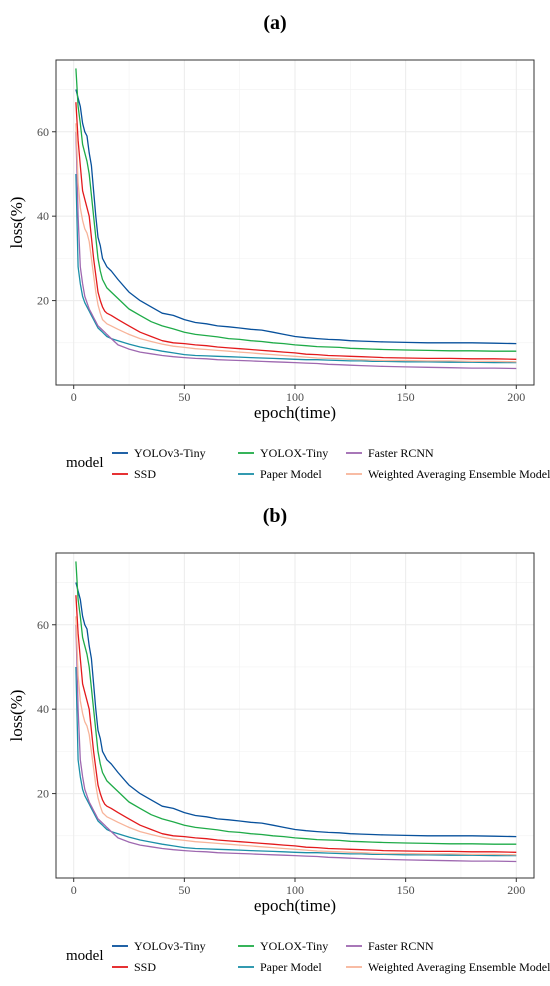 Image resolution: width=550 pixels, height=986 pixels. What do you see at coordinates (275, 516) in the screenshot?
I see `panel-label-b: (b)` at bounding box center [275, 516].